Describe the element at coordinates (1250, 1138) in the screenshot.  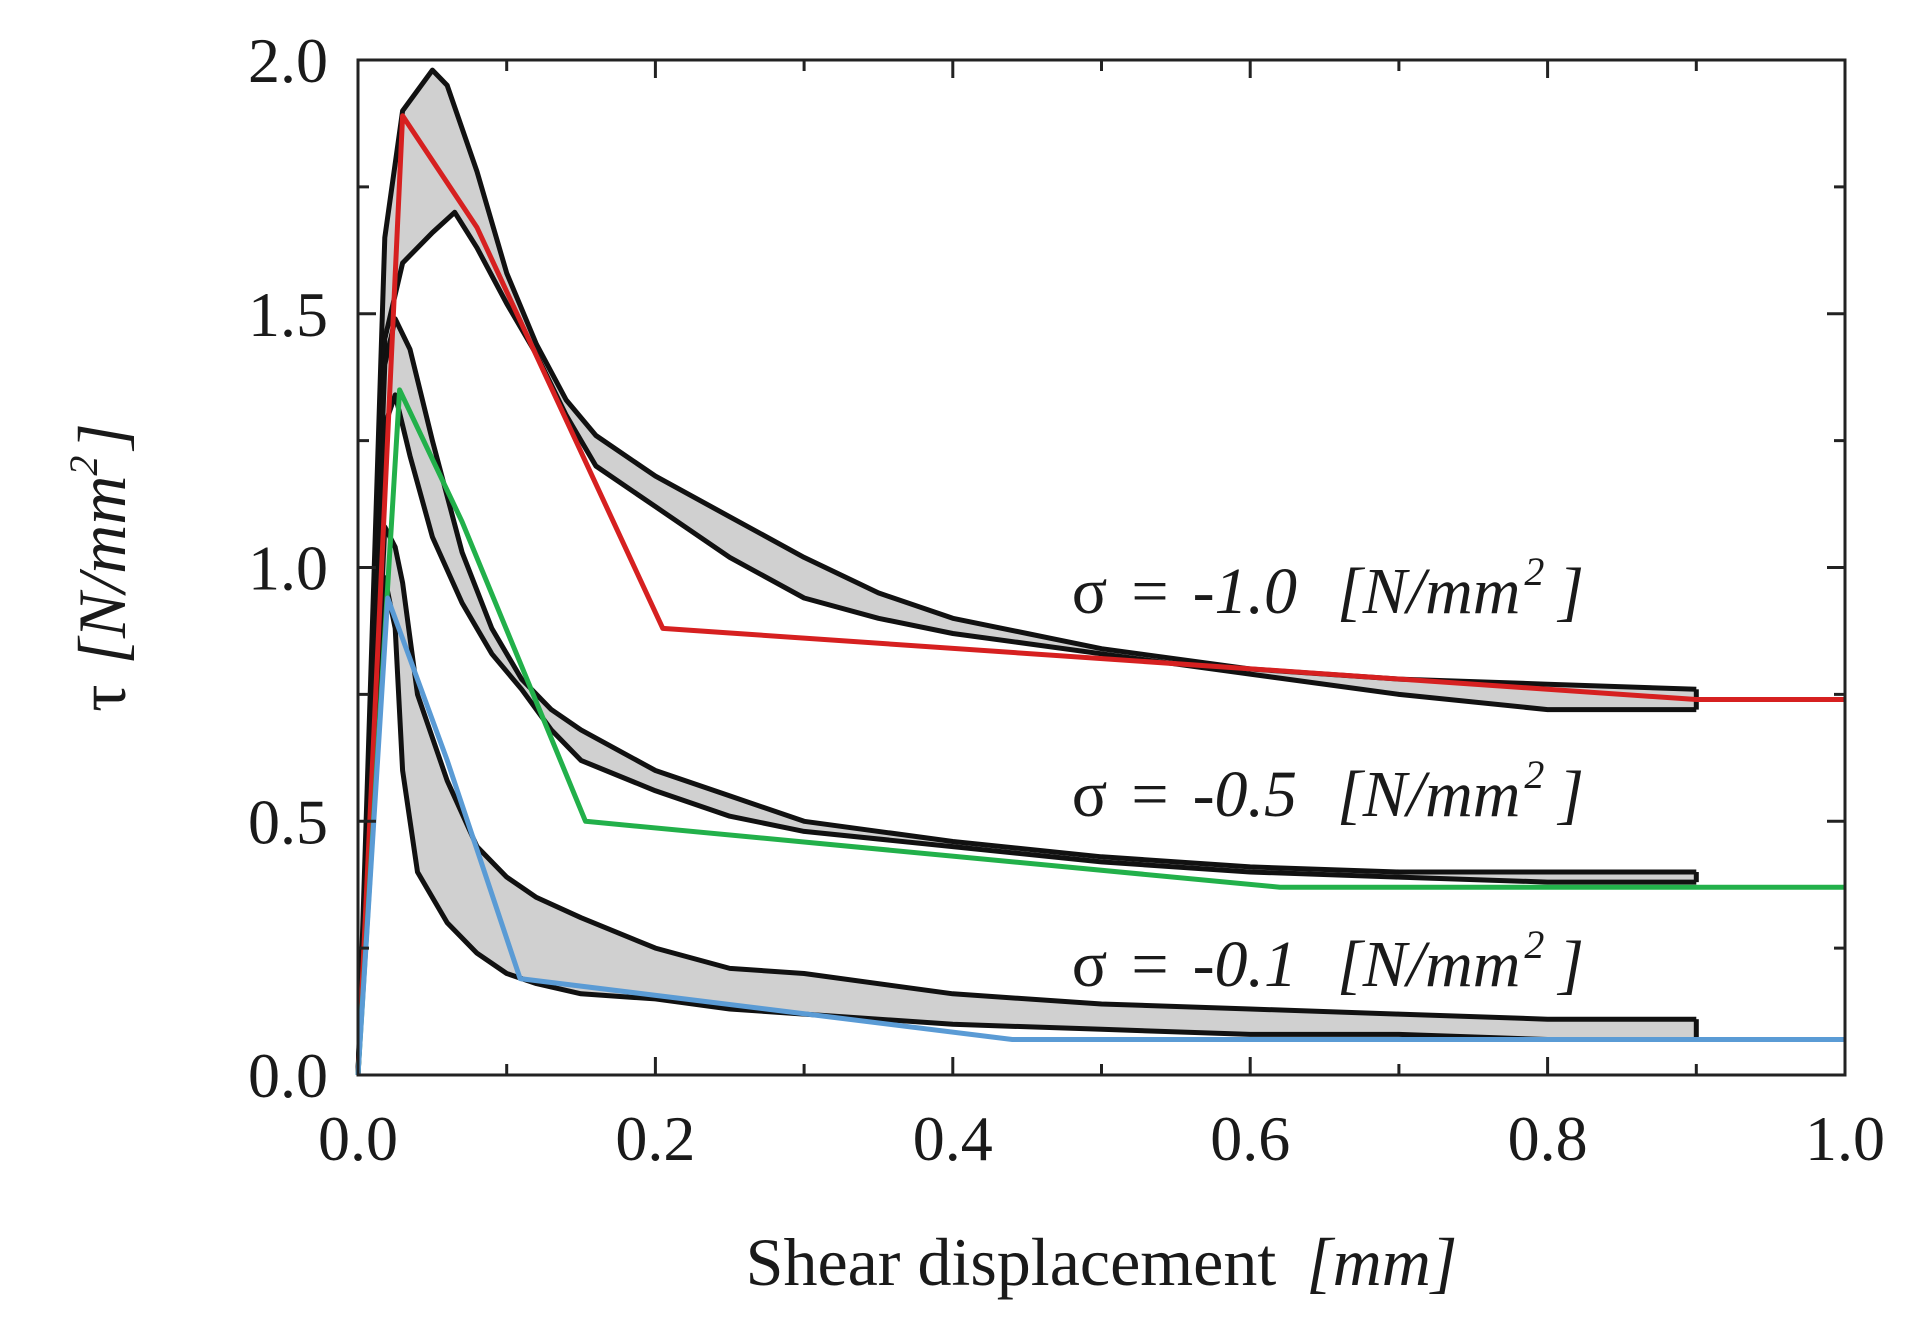
I see `x-tick-label: 0.6` at that location.